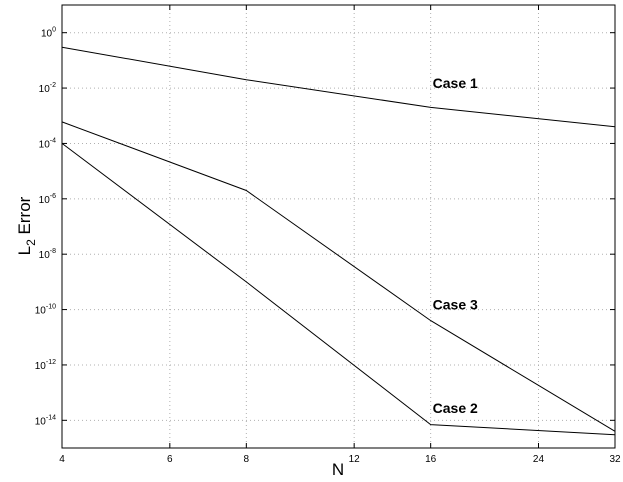 This screenshot has width=623, height=482. What do you see at coordinates (455, 245) in the screenshot?
I see `annotations: Case 1 Case 3 Case 2` at bounding box center [455, 245].